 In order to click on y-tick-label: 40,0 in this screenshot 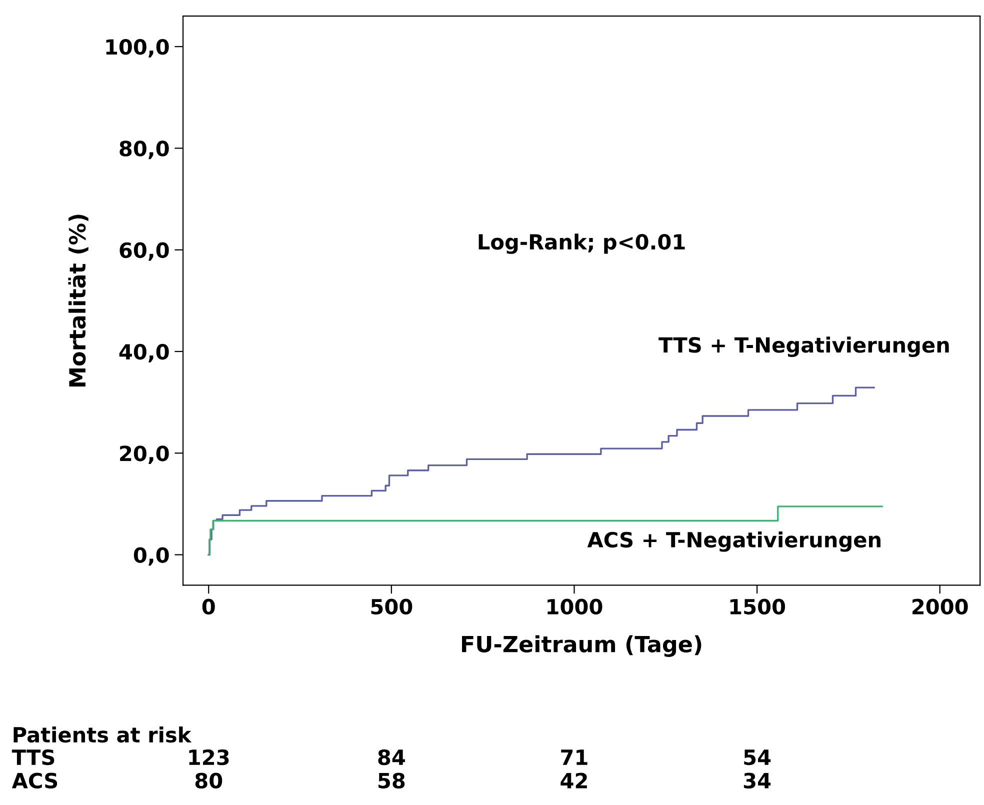, I will do `click(144, 353)`.